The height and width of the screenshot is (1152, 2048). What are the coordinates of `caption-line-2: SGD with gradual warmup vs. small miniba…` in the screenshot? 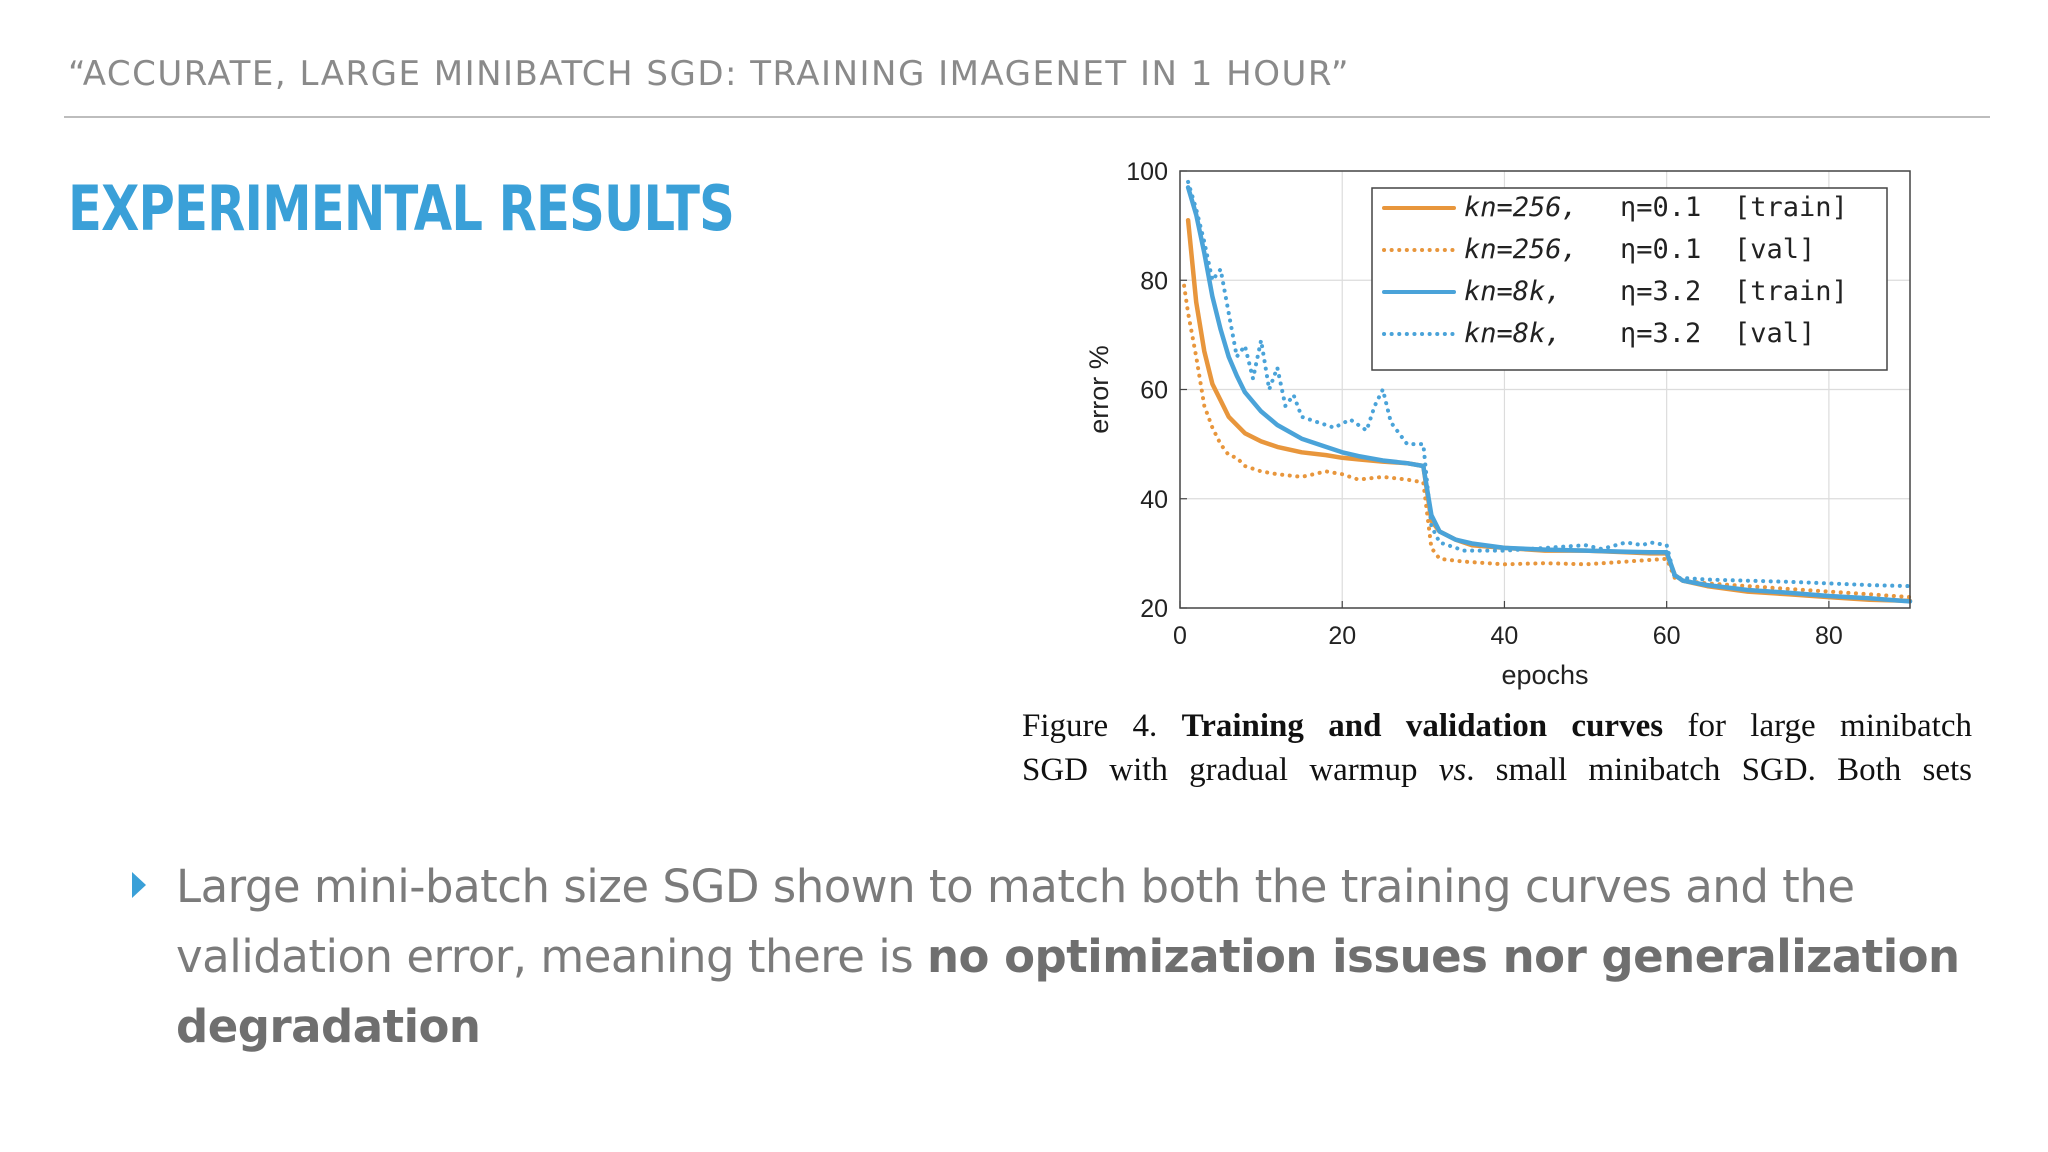 It's located at (1497, 770).